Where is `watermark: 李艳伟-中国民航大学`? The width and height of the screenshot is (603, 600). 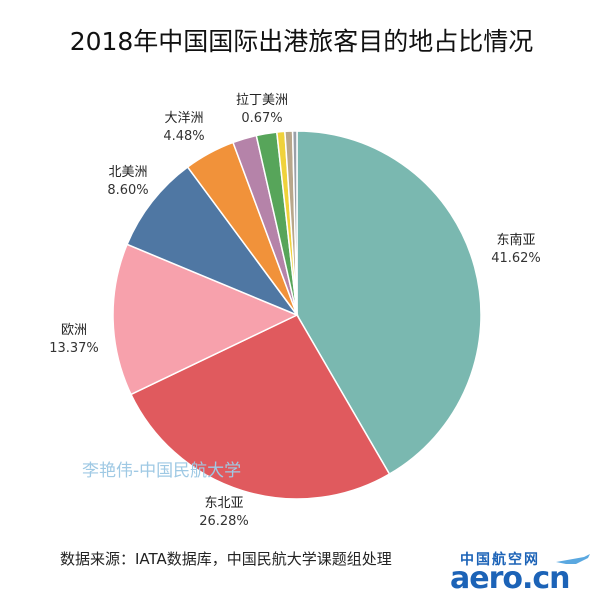 watermark: 李艳伟-中国民航大学 is located at coordinates (162, 471).